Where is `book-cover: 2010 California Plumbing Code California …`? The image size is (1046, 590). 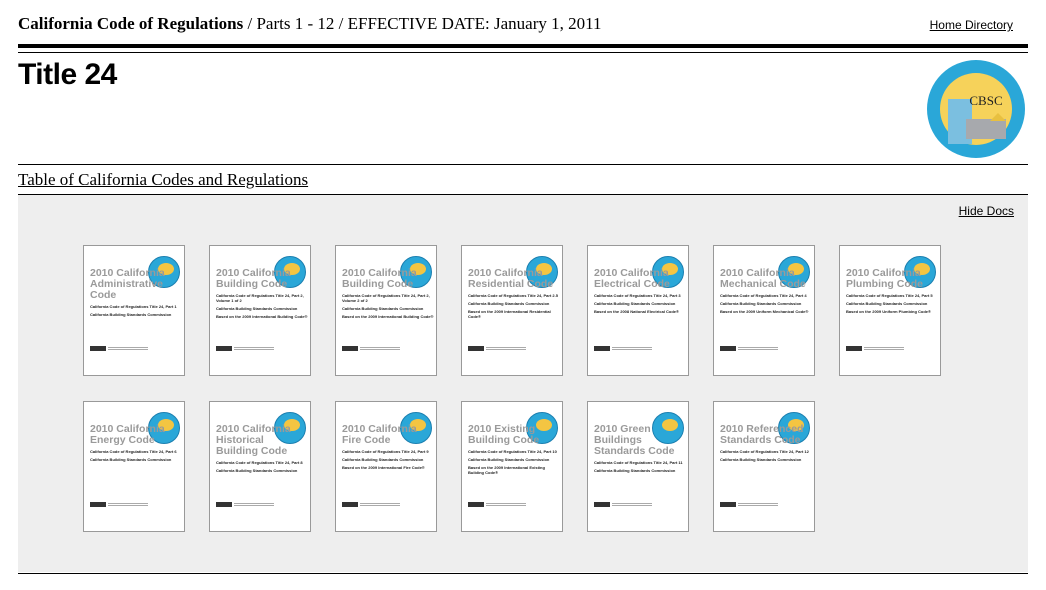
book-cover: 2010 California Plumbing Code California … is located at coordinates (890, 310).